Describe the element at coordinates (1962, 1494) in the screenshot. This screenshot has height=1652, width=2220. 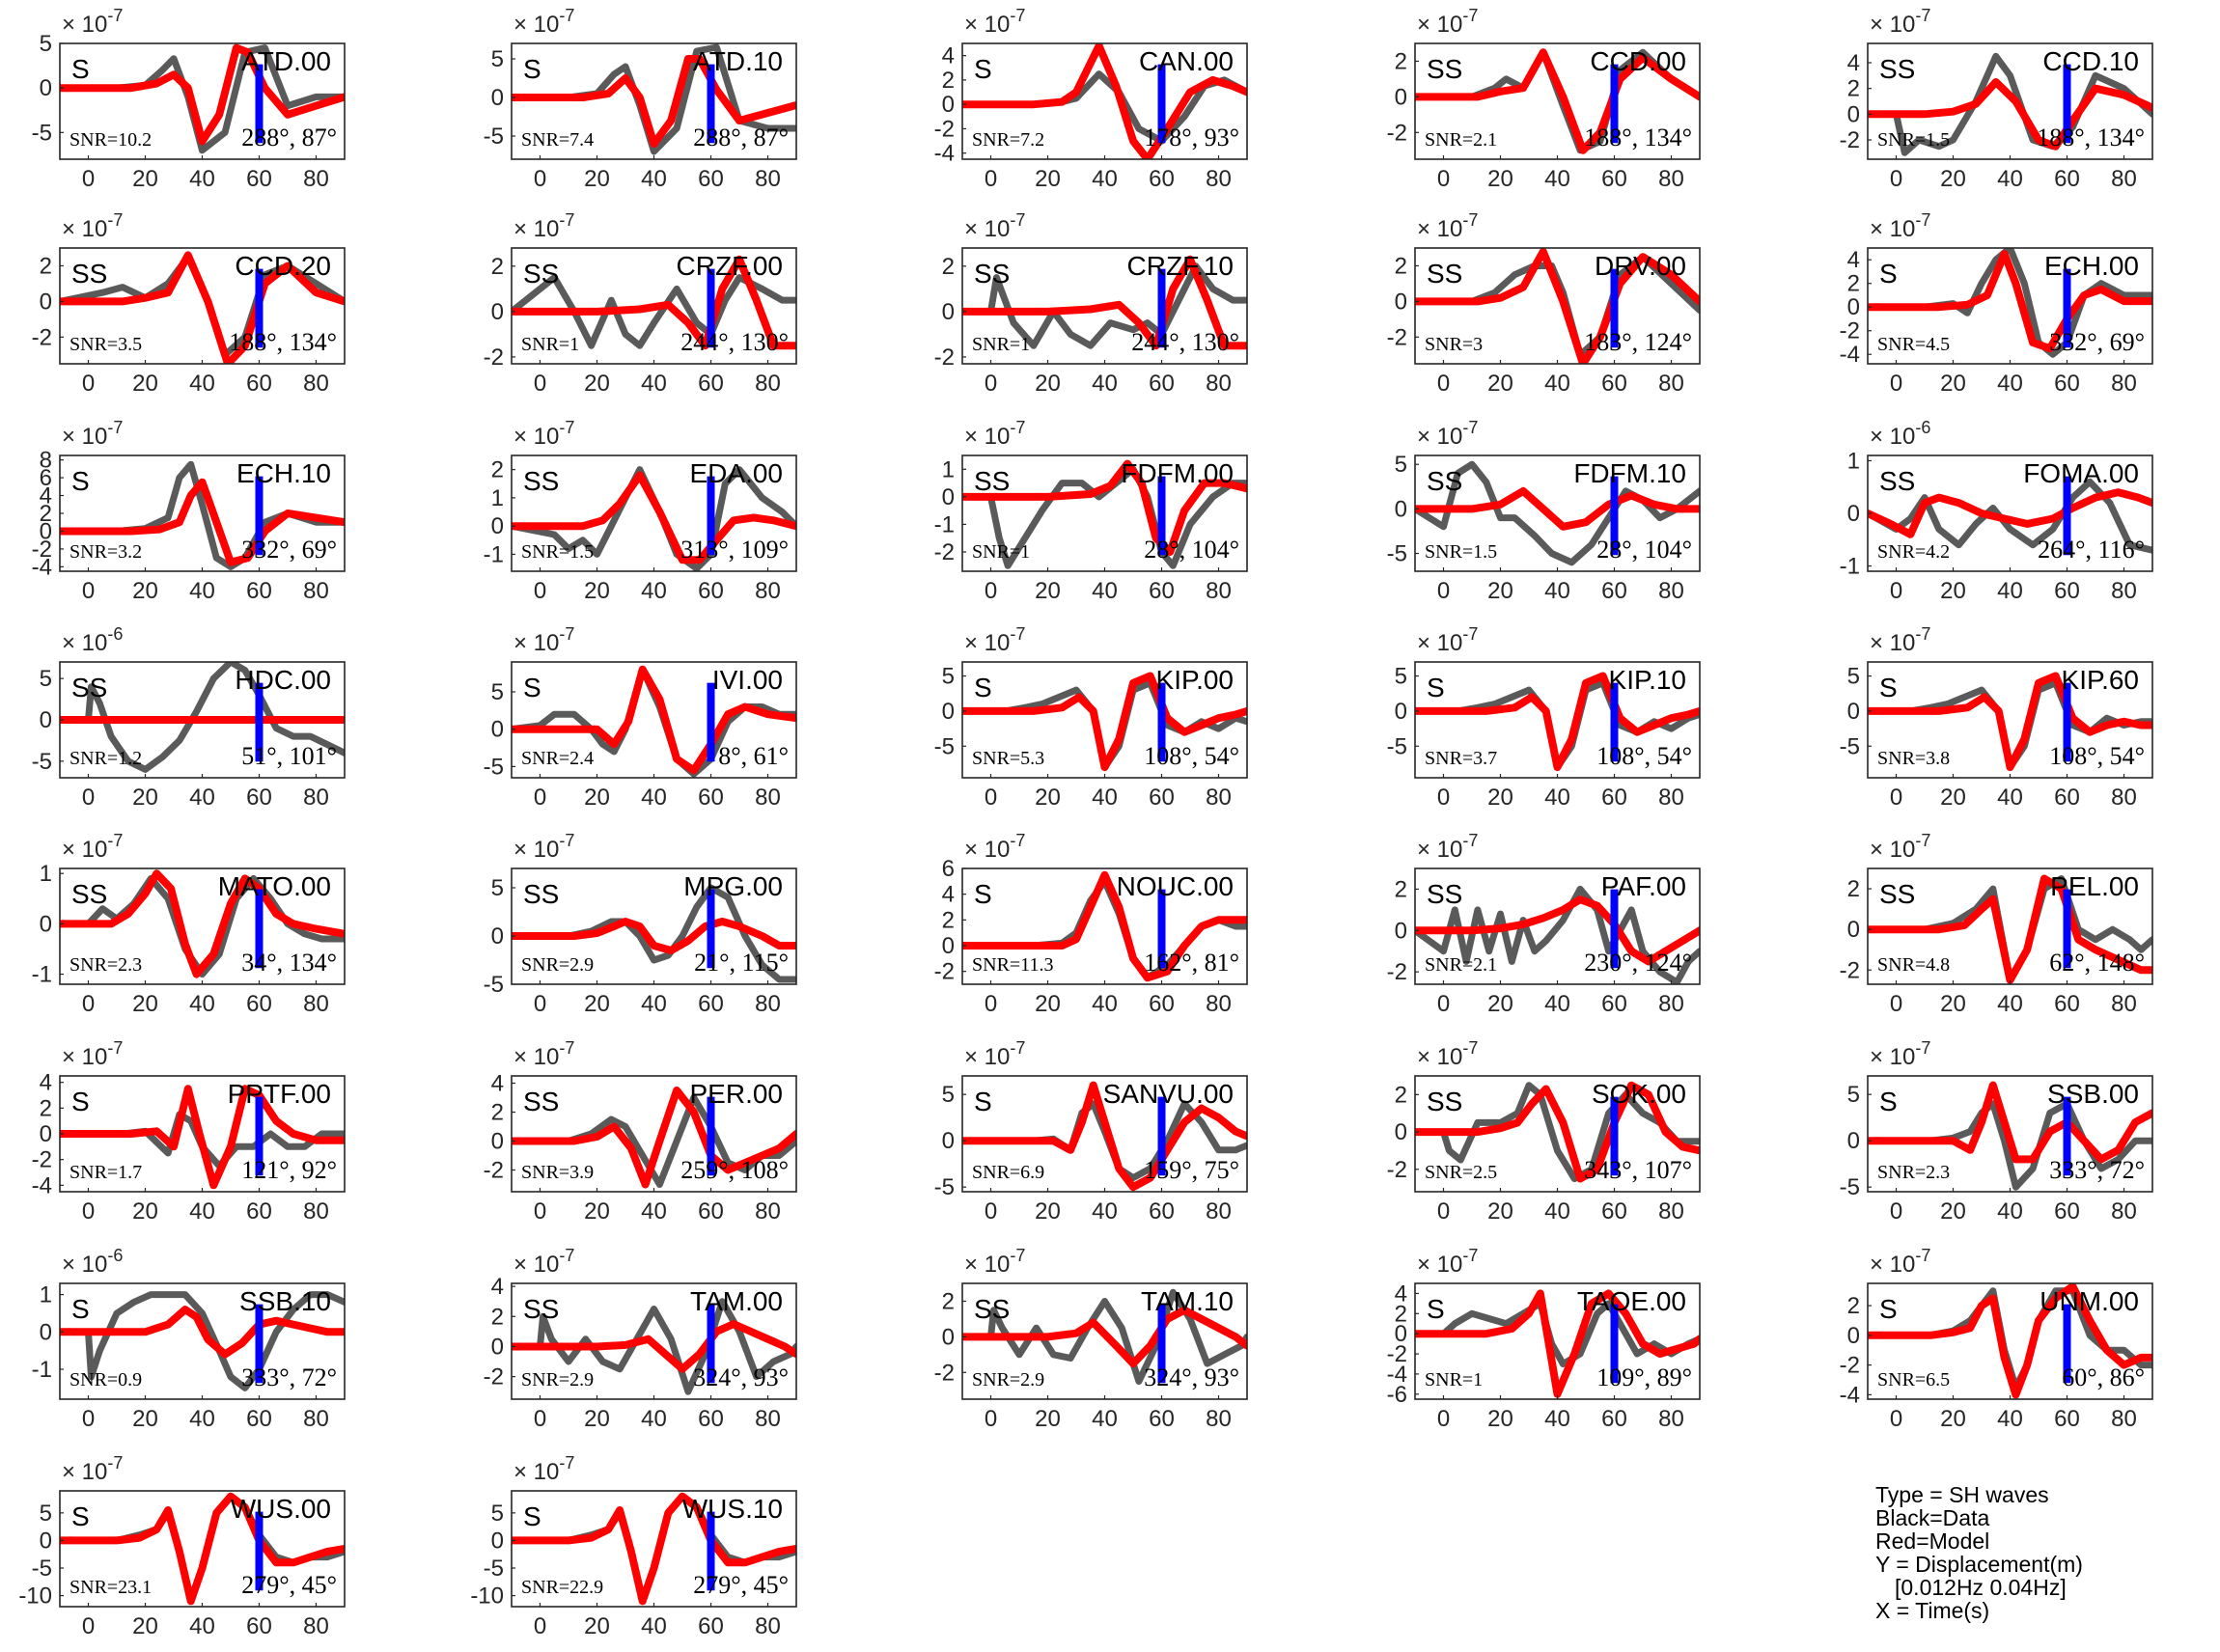
I see `legend-type: Type = SH waves` at that location.